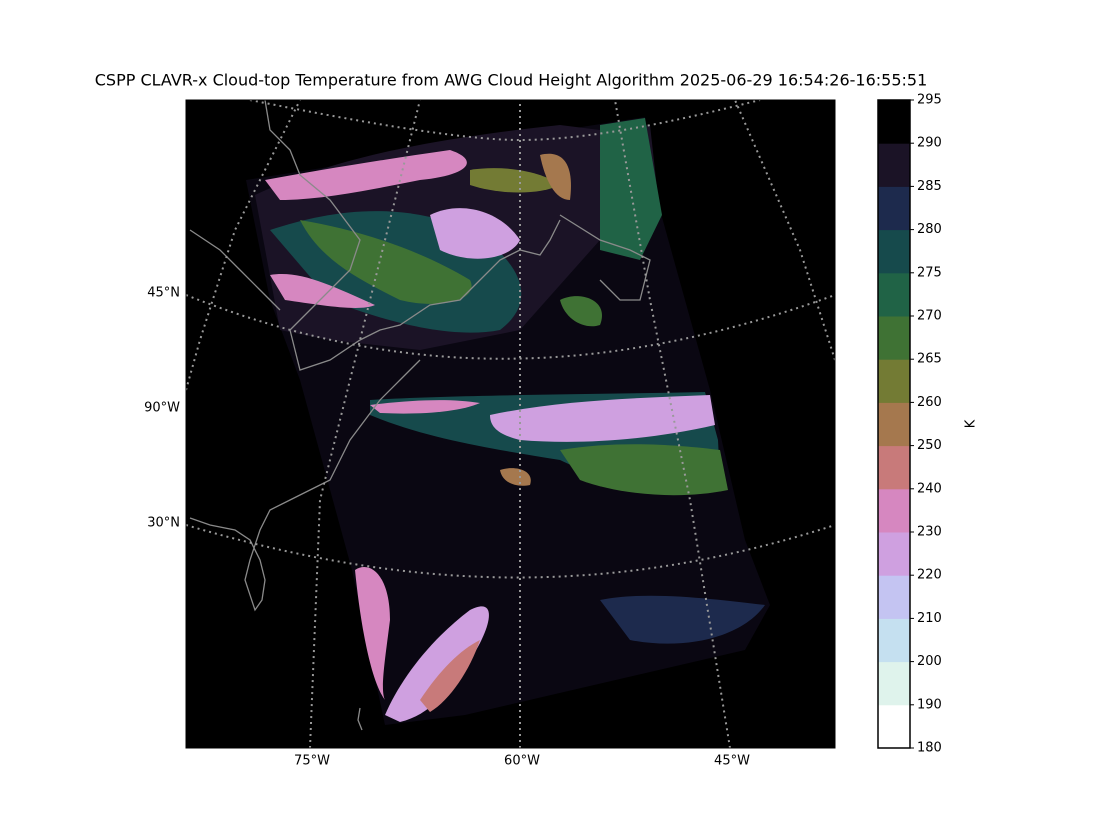 The image size is (1120, 840). What do you see at coordinates (929, 661) in the screenshot?
I see `colorbar-tick-label: 200` at bounding box center [929, 661].